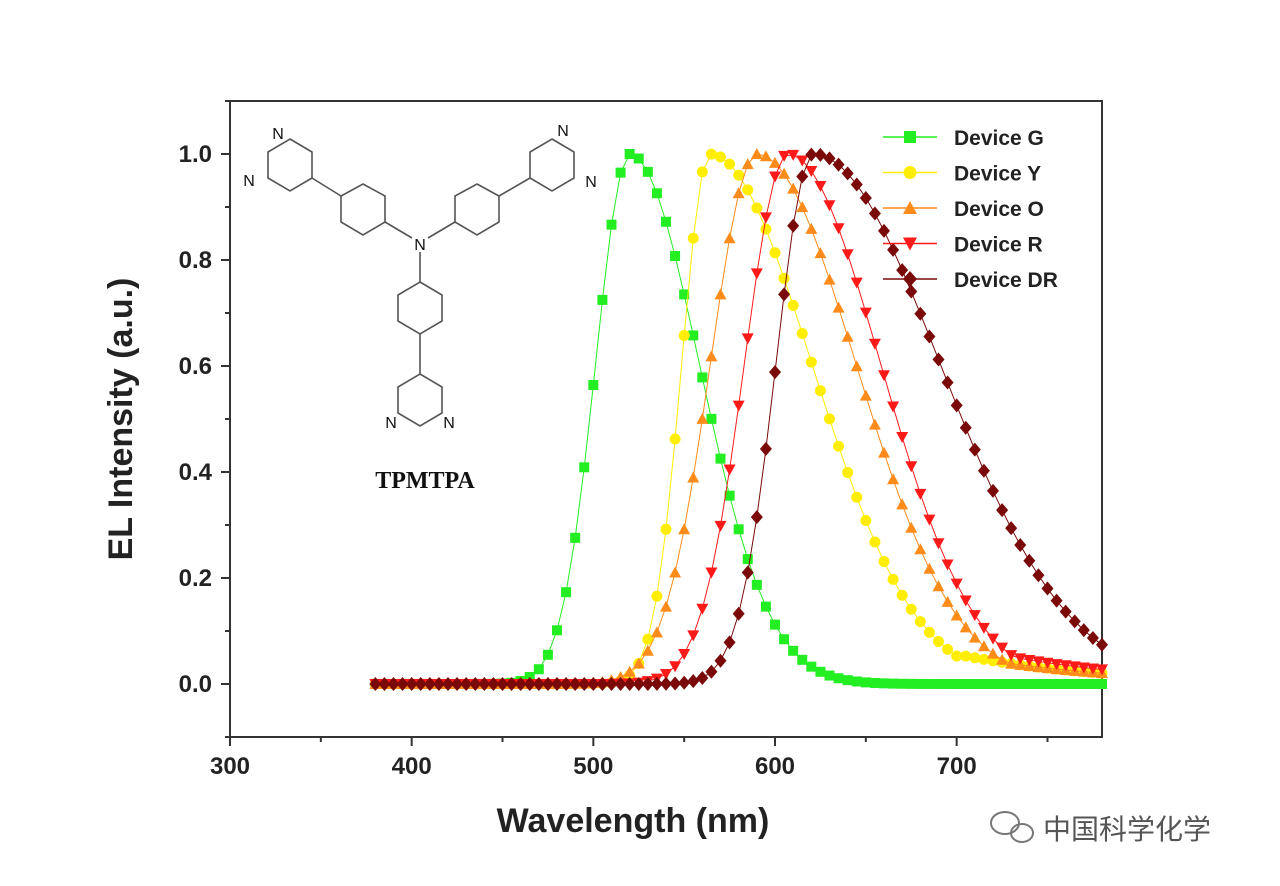 Image resolution: width=1280 pixels, height=886 pixels. Describe the element at coordinates (195, 578) in the screenshot. I see `y-tick-label: 0.2` at that location.